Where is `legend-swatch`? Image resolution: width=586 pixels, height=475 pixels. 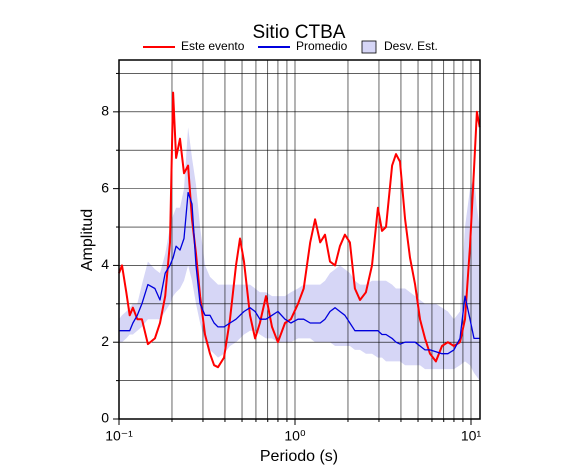
legend-swatch is located at coordinates (369, 47).